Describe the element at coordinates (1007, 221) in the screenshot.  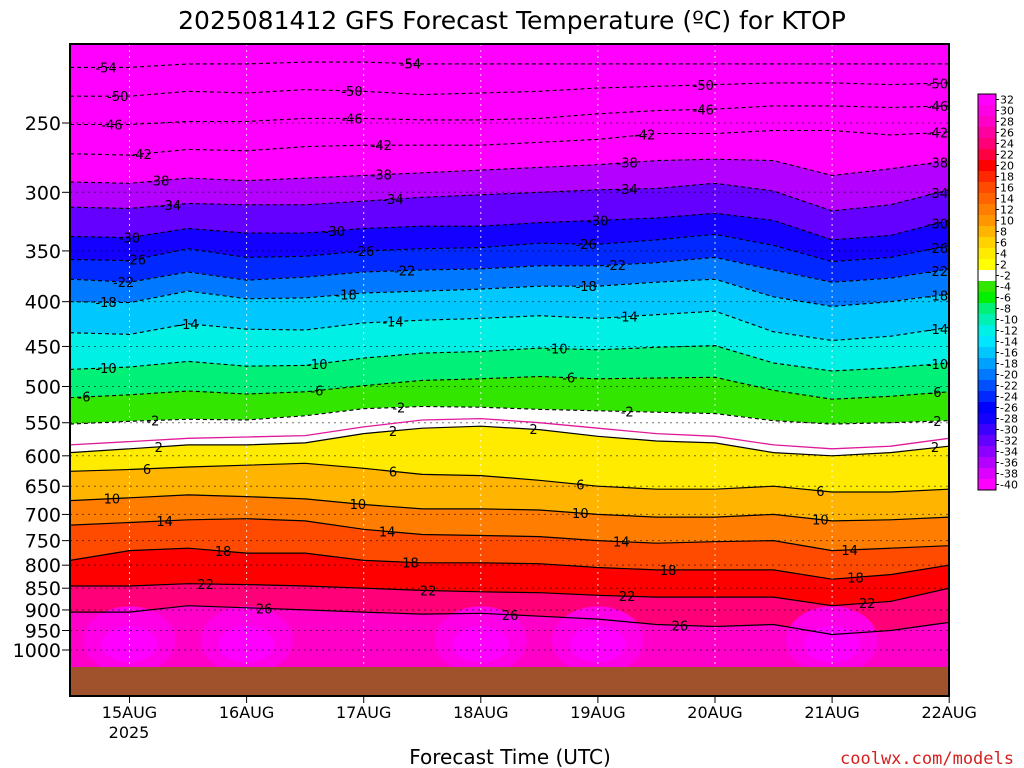
I see `colorbar-label: 10` at that location.